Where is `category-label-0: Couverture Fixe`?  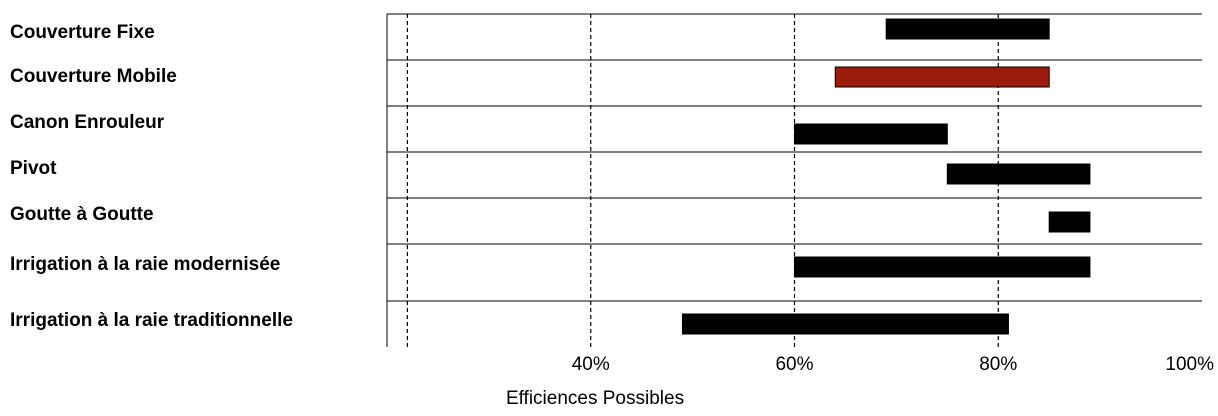 category-label-0: Couverture Fixe is located at coordinates (82, 32).